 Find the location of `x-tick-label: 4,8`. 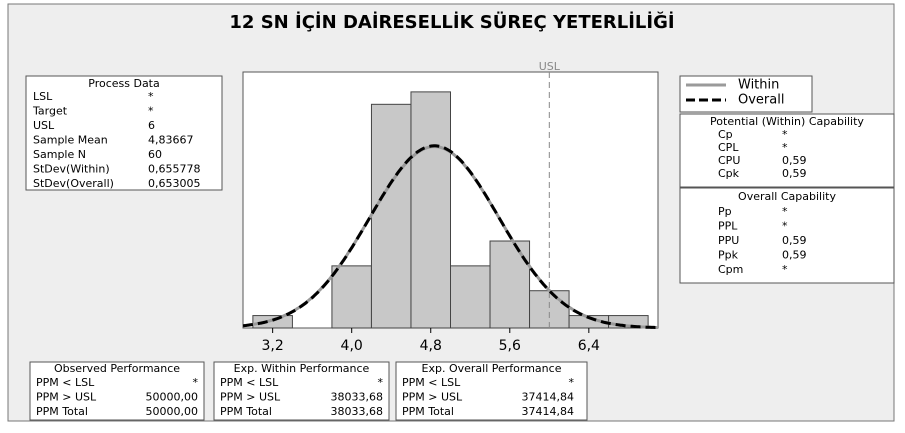

x-tick-label: 4,8 is located at coordinates (431, 346).